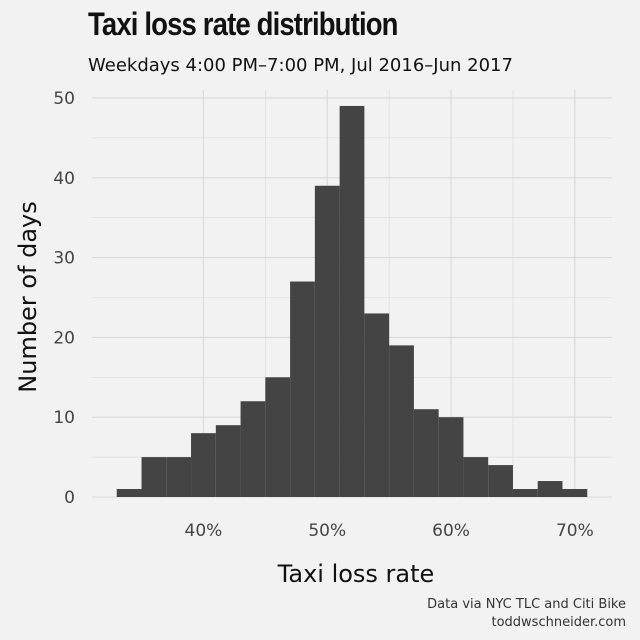 The height and width of the screenshot is (640, 640). I want to click on x-tick-label: 50%, so click(327, 531).